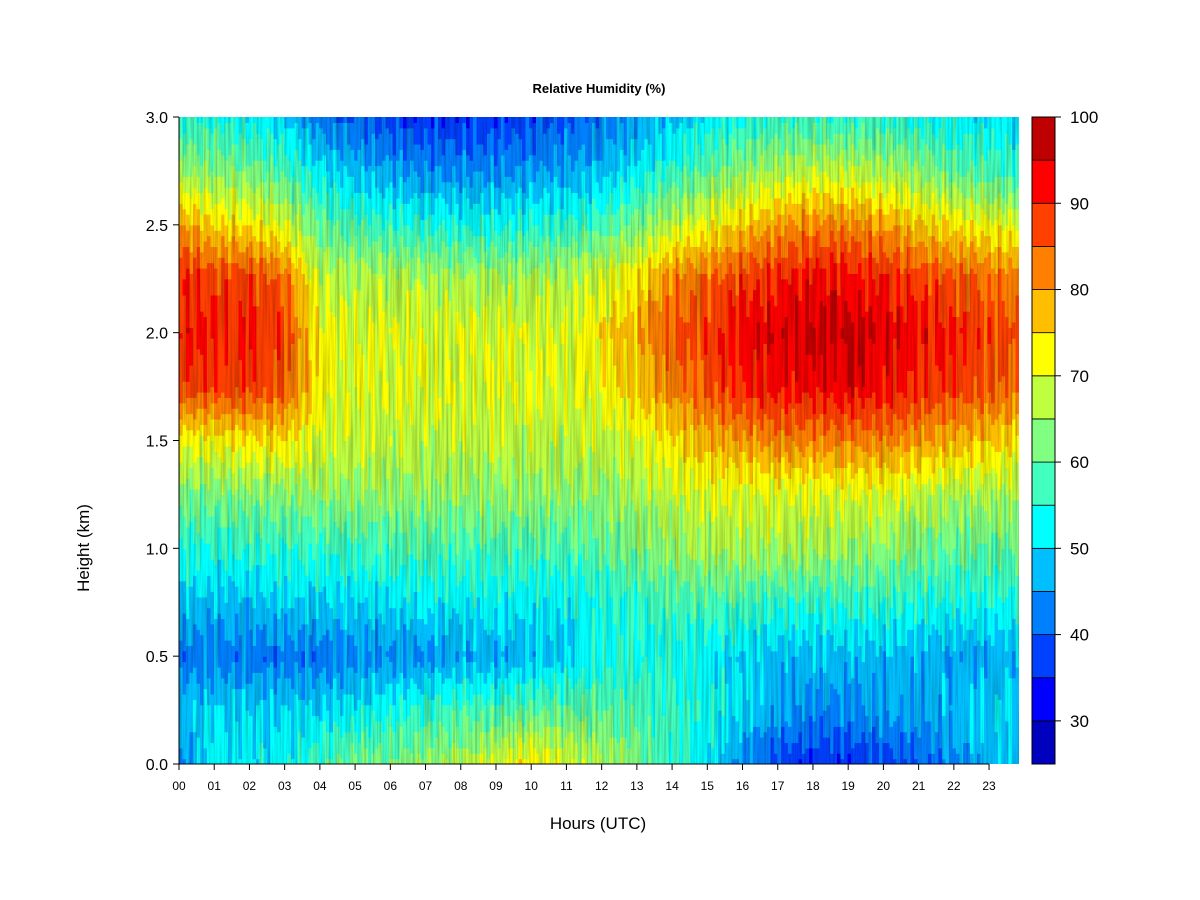  Describe the element at coordinates (599, 88) in the screenshot. I see `chart-title: Relative Humidity (%)` at that location.